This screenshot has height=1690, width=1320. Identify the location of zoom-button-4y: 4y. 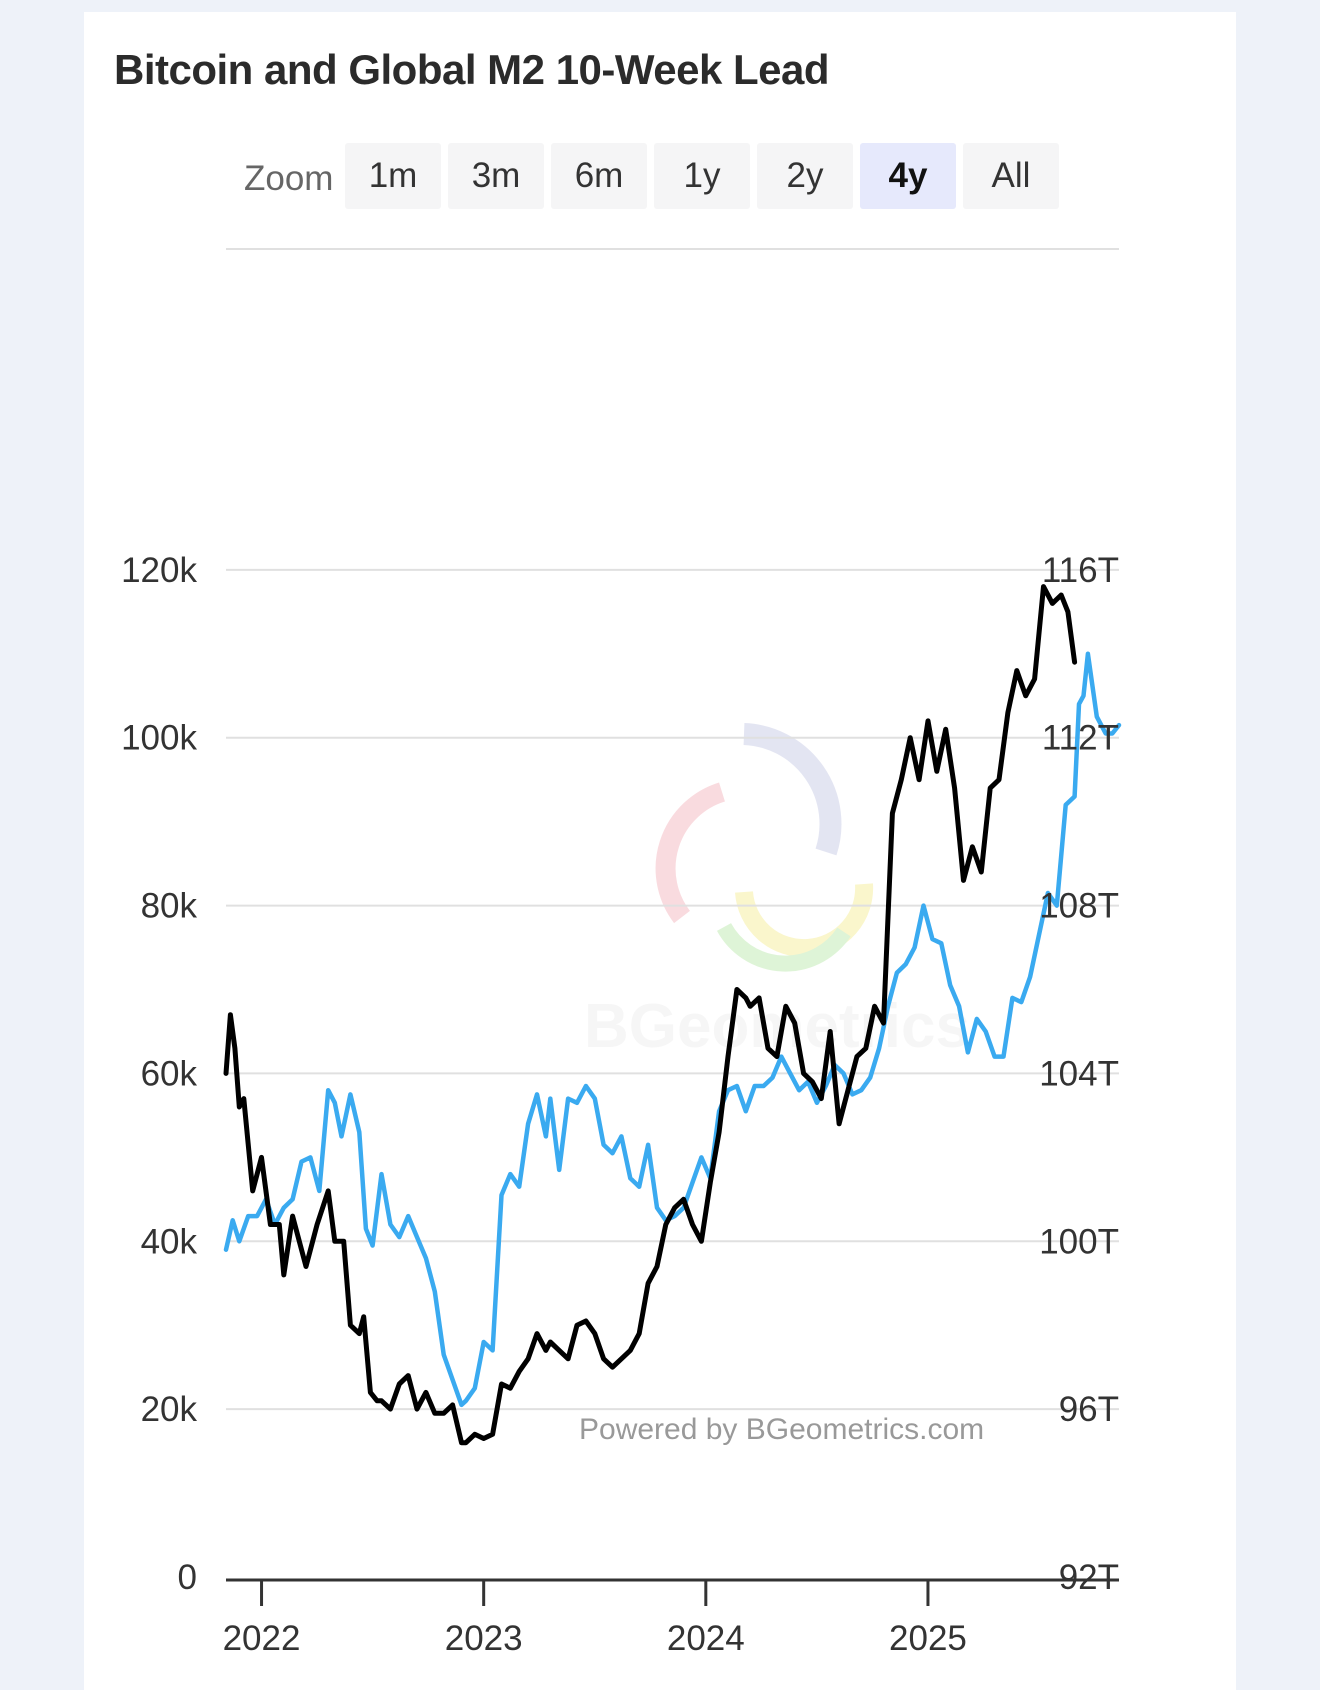
(908, 176).